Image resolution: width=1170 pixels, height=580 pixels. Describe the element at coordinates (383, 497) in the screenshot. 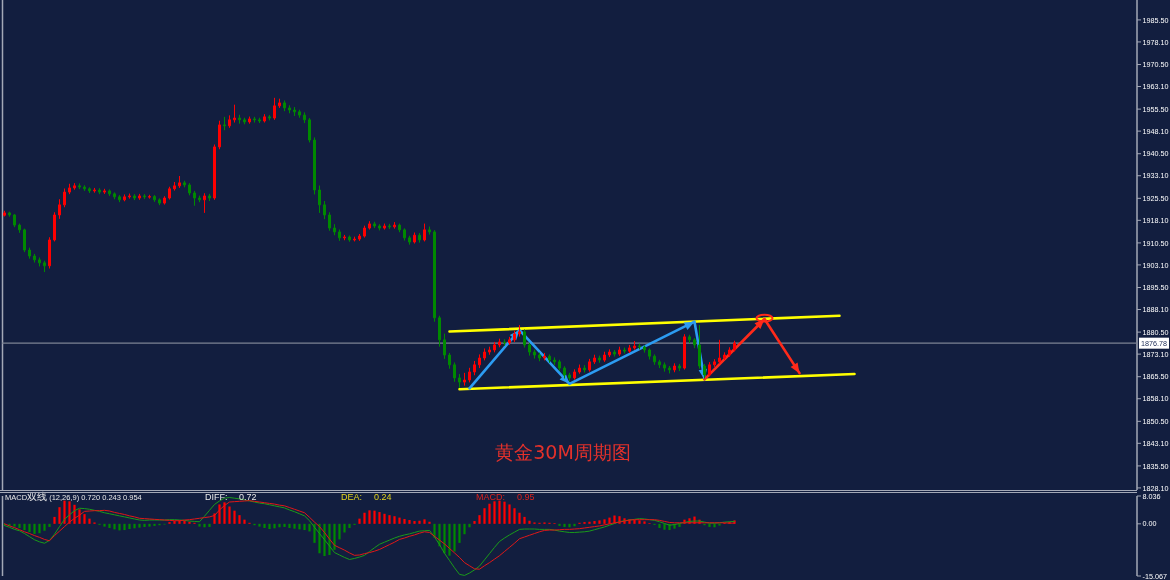

I see `annotation: 0.24` at that location.